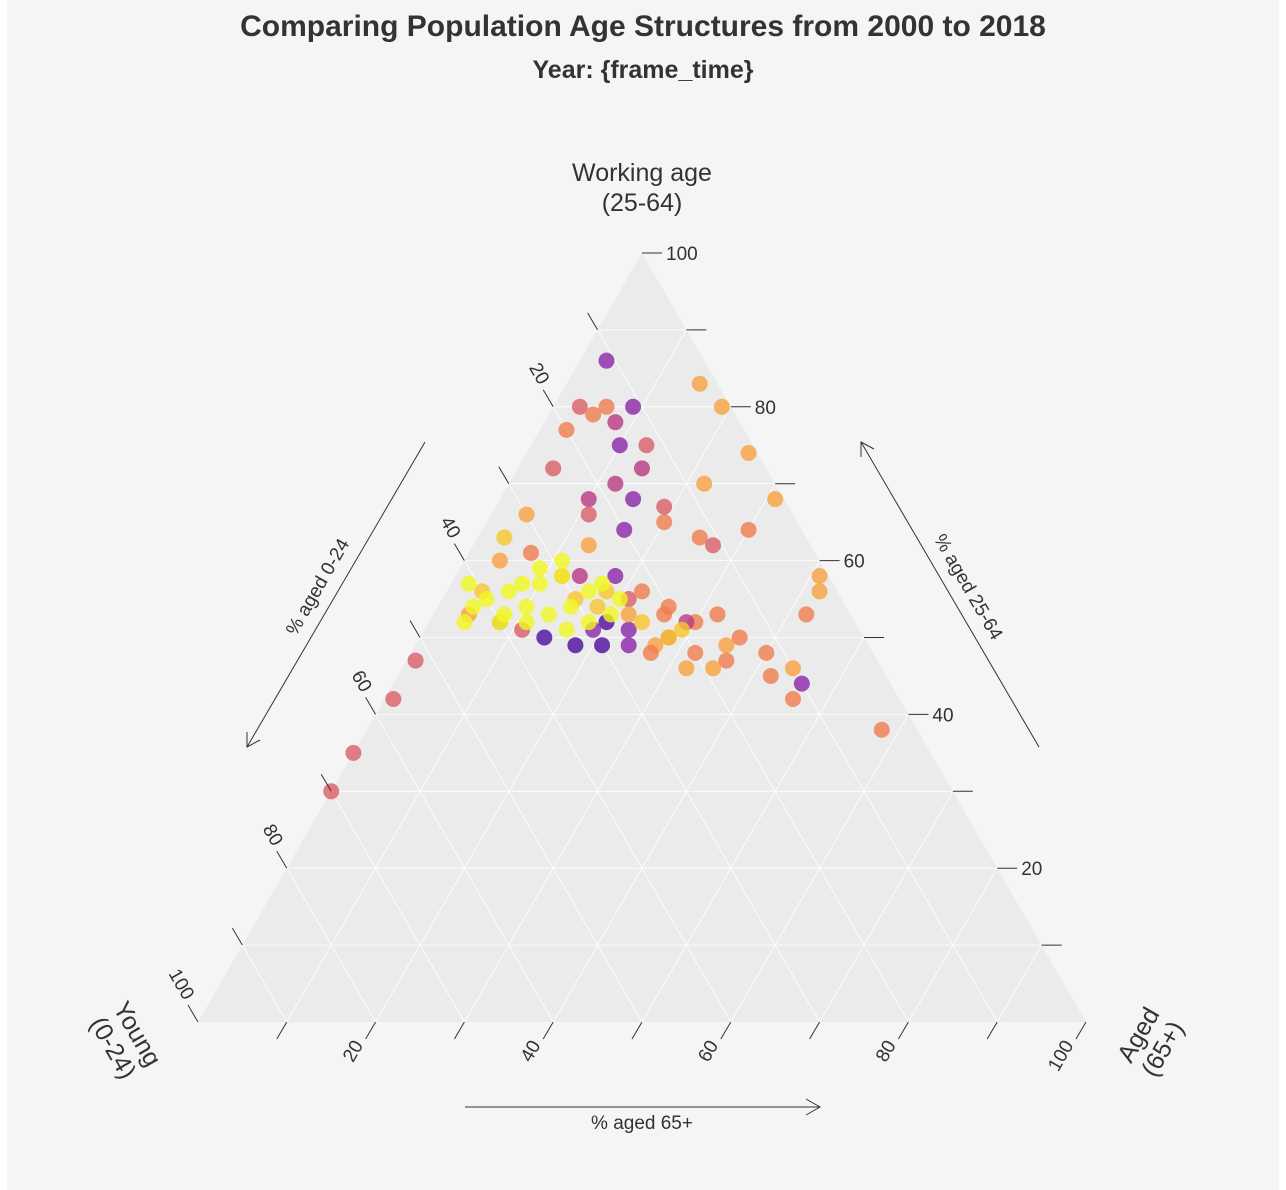  Describe the element at coordinates (642, 1123) in the screenshot. I see `axis-label-aged: % aged 65+` at that location.